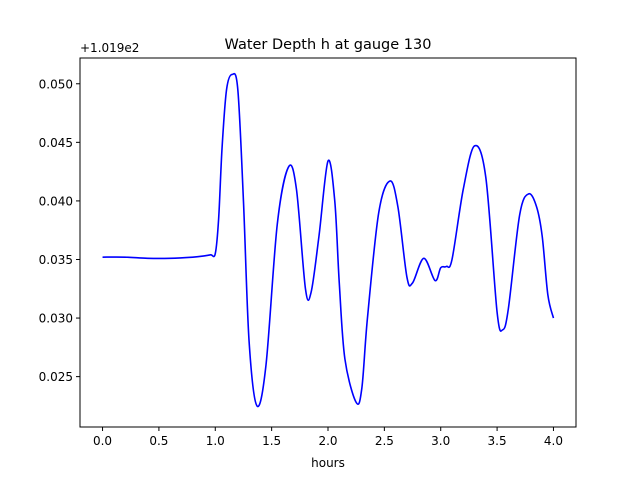 The width and height of the screenshot is (640, 480). I want to click on x-tick-label: 0.5, so click(158, 441).